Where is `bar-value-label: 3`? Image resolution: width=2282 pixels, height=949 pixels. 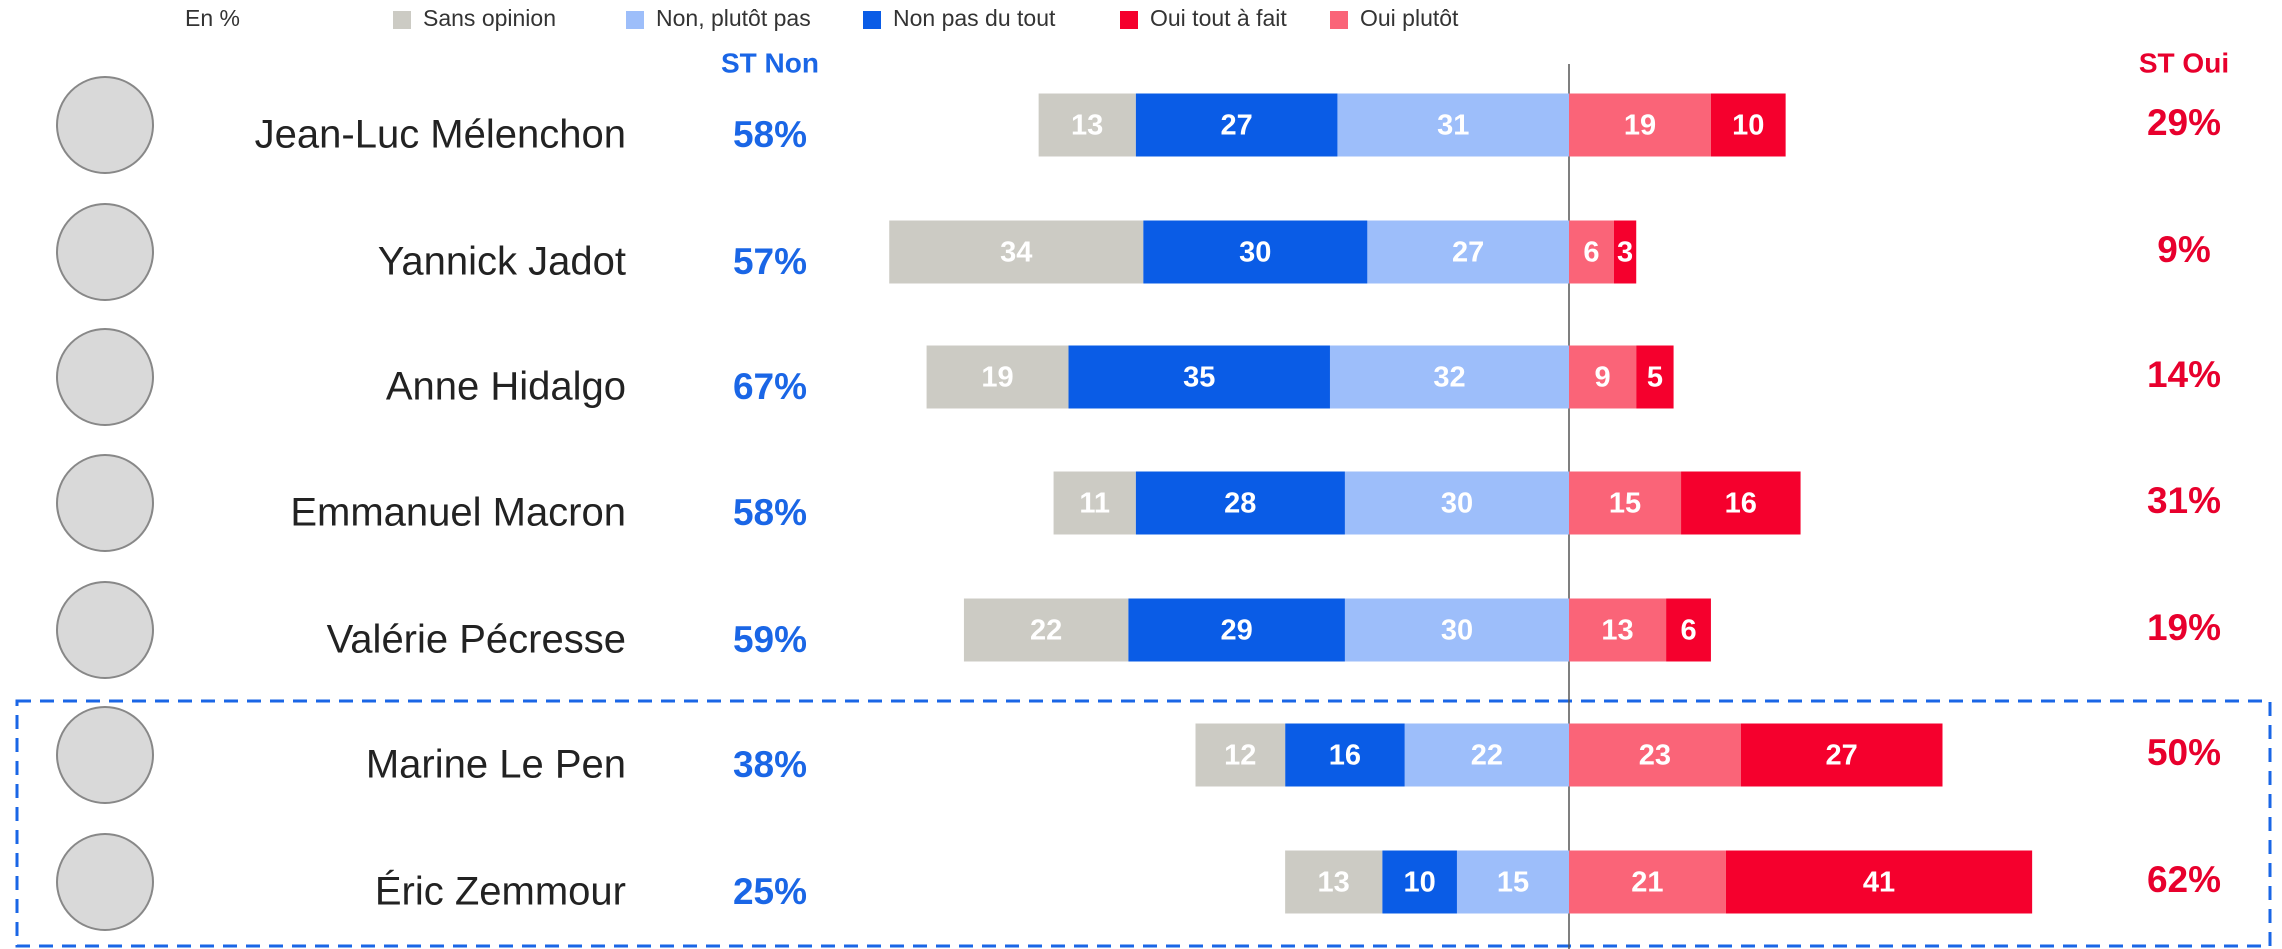
bar-value-label: 3 is located at coordinates (1625, 253).